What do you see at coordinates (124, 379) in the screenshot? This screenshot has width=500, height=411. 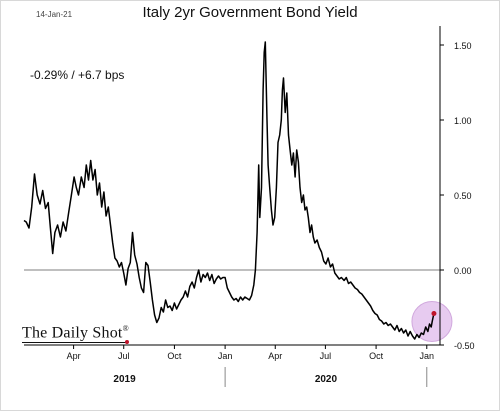 I see `year-label: 2019` at bounding box center [124, 379].